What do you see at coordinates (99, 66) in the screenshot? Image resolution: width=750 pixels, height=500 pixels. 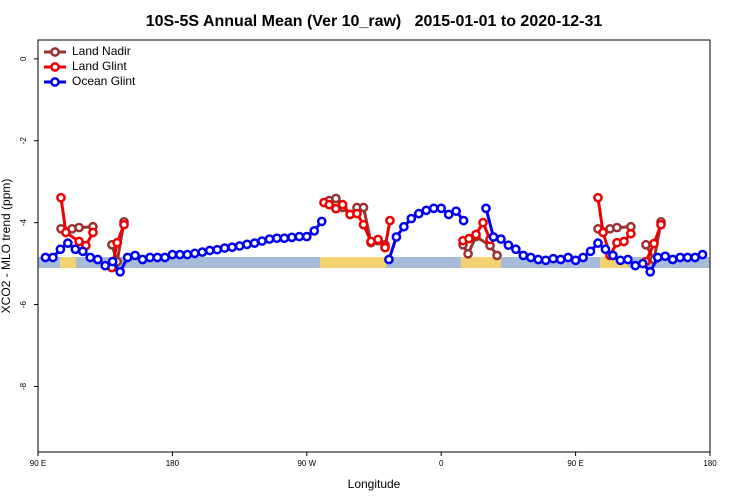 I see `legend-label: Land Glint` at bounding box center [99, 66].